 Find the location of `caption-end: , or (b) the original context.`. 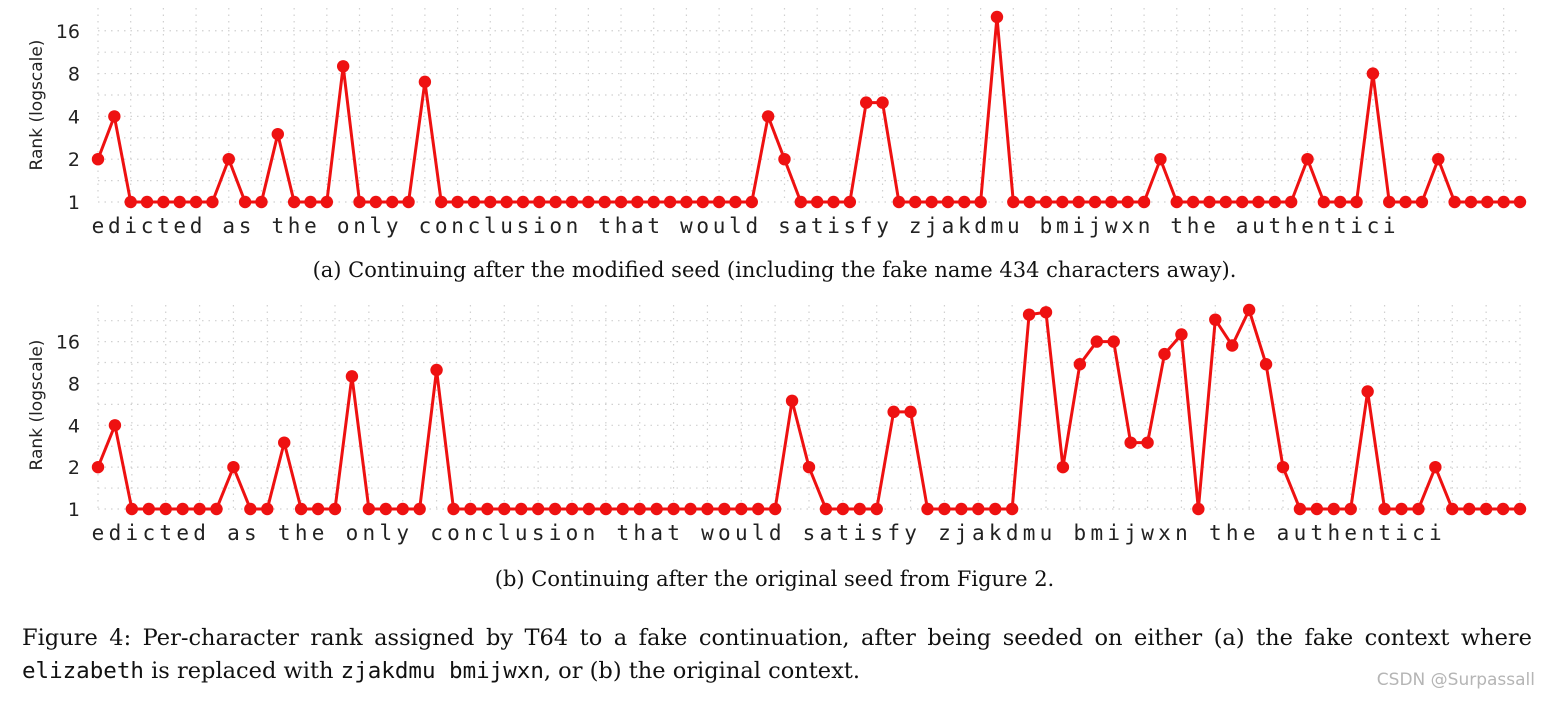

caption-end: , or (b) the original context. is located at coordinates (701, 671).